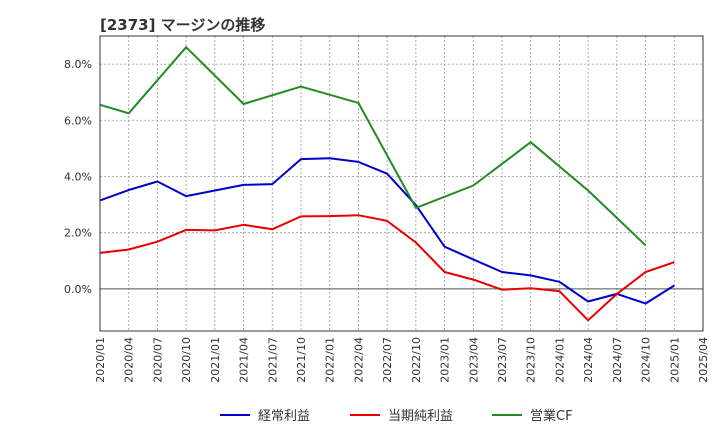 The width and height of the screenshot is (720, 440). What do you see at coordinates (244, 360) in the screenshot?
I see `x-tick-label: 2021/04` at bounding box center [244, 360].